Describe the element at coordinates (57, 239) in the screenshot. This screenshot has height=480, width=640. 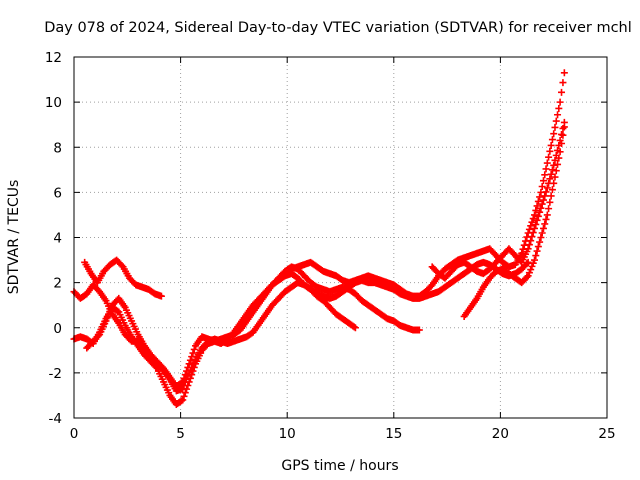
I see `y-tick-label: 4` at that location.